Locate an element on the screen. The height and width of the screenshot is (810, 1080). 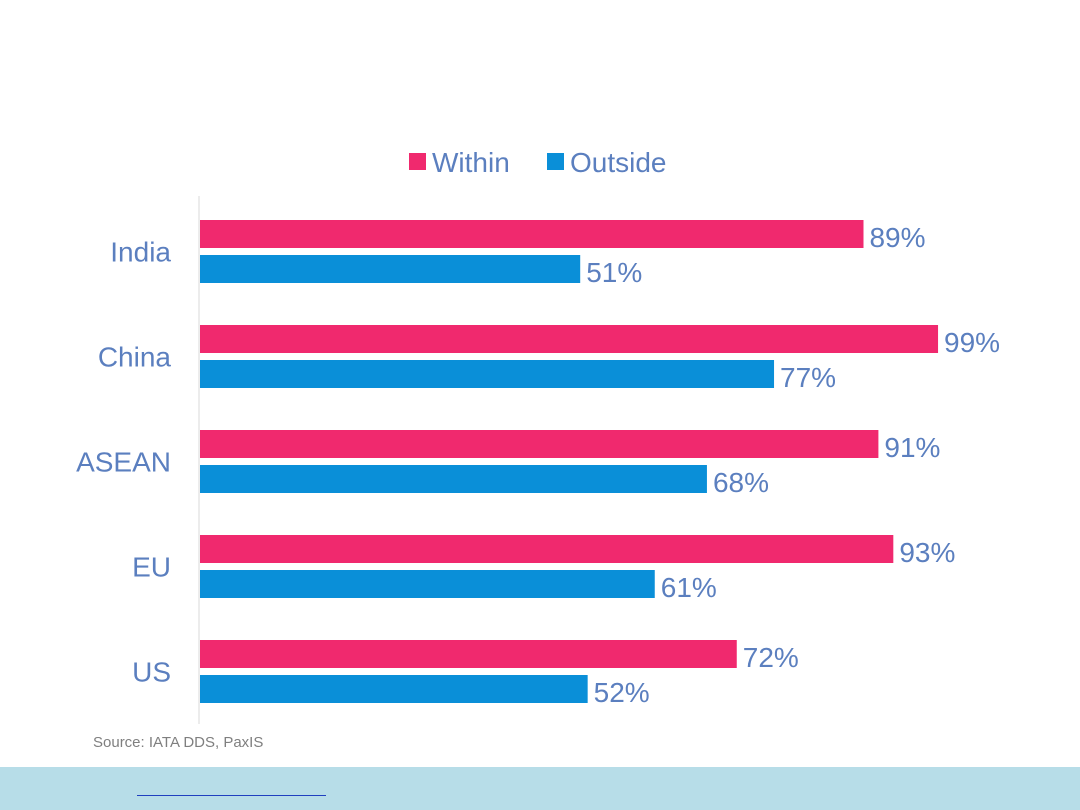
bar-within-asean is located at coordinates (539, 444).